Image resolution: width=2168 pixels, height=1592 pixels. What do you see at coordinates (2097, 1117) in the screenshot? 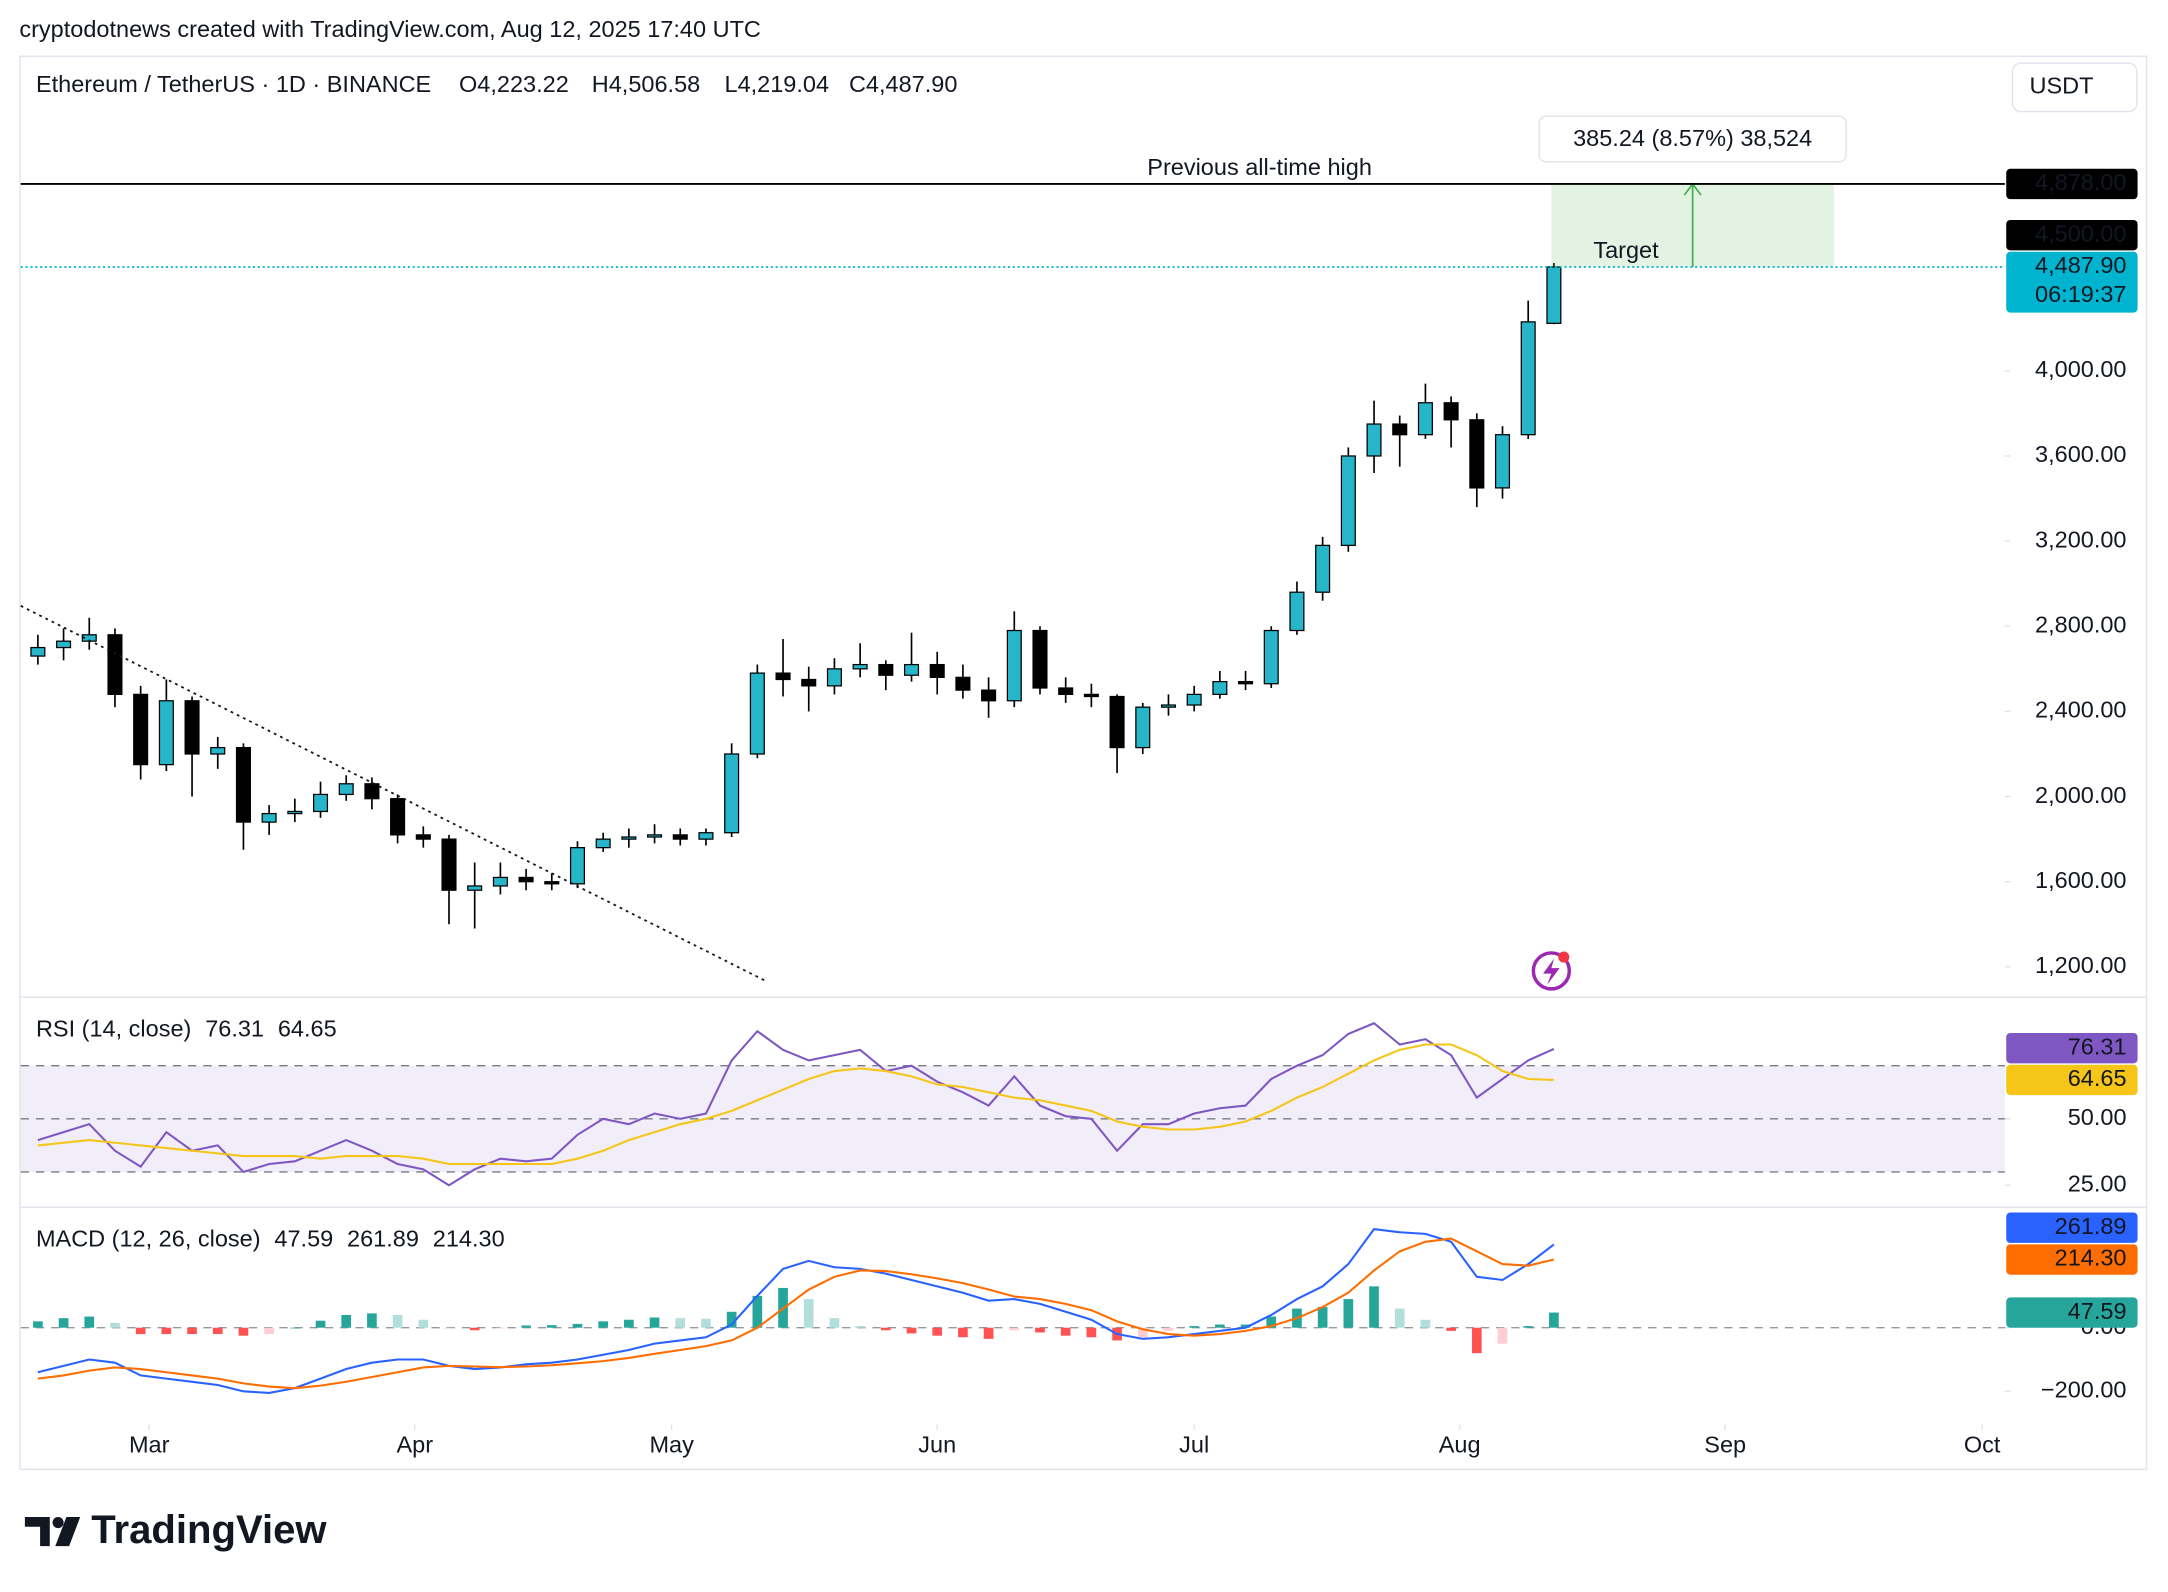
I see `y-tick-label: 50.00` at bounding box center [2097, 1117].